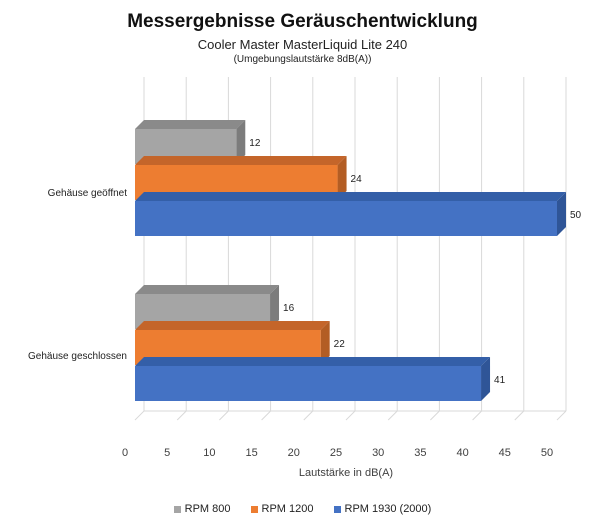  I want to click on legend-label-rpm-1930: RPM 1930 (2000), so click(388, 509).